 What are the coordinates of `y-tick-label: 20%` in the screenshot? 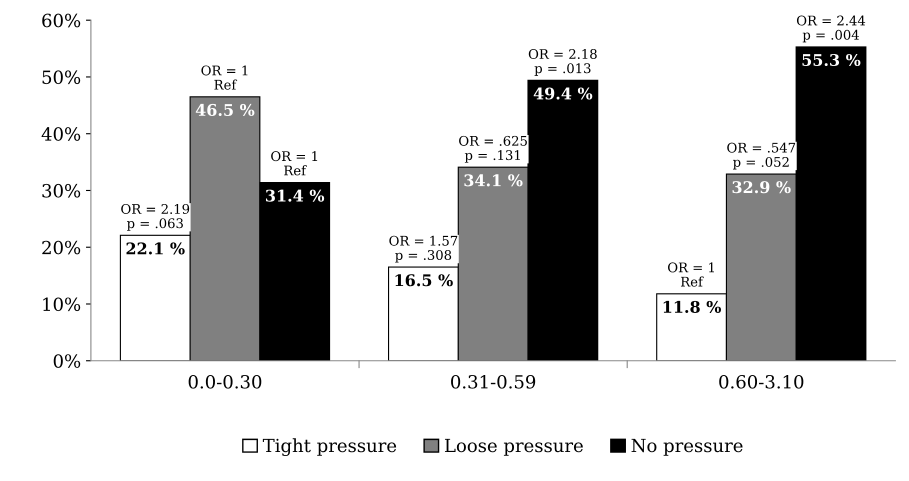 It's located at (61, 247).